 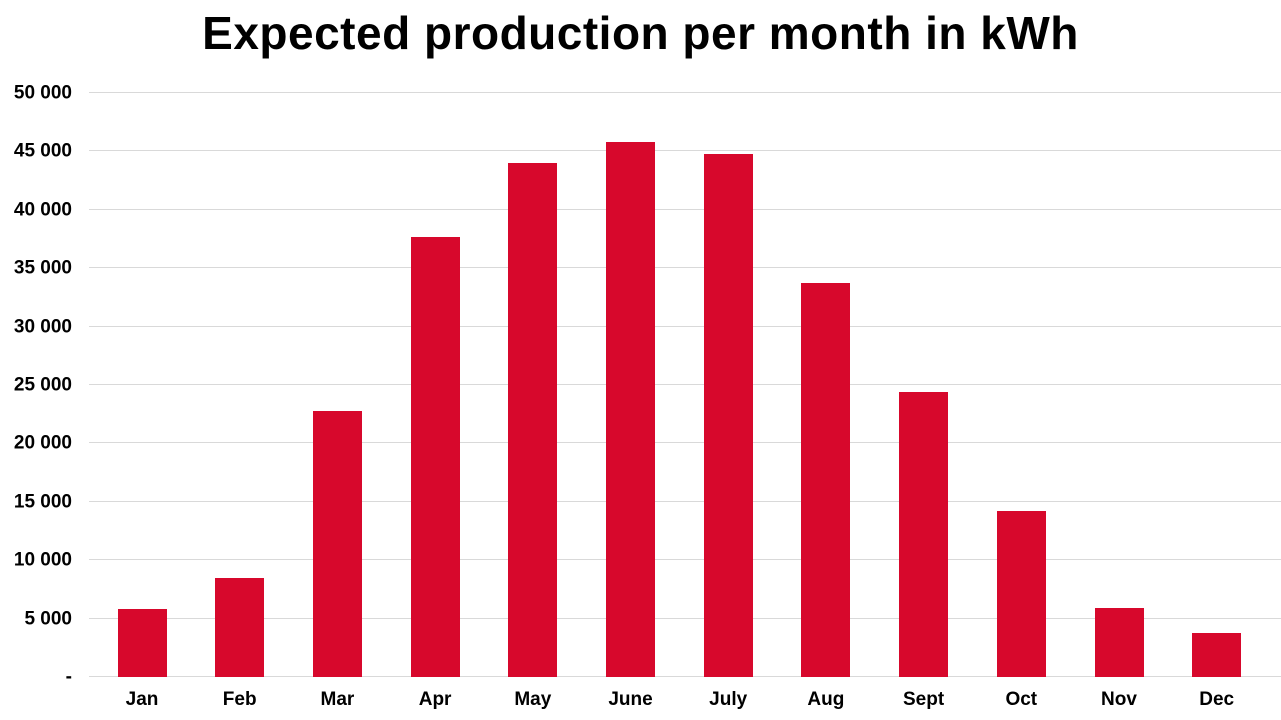 What do you see at coordinates (435, 699) in the screenshot?
I see `x-tick-label-apr: Apr` at bounding box center [435, 699].